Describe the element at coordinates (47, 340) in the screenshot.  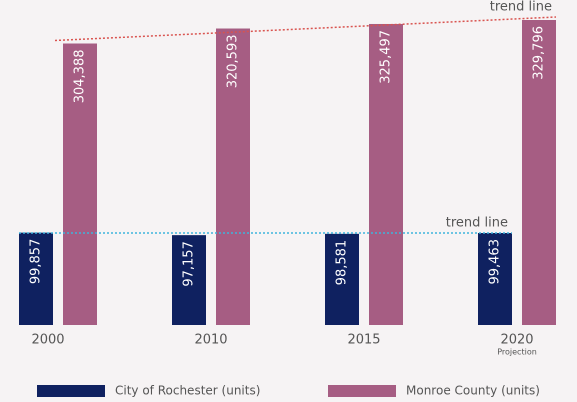
I see `x-tick-label: 2000` at that location.